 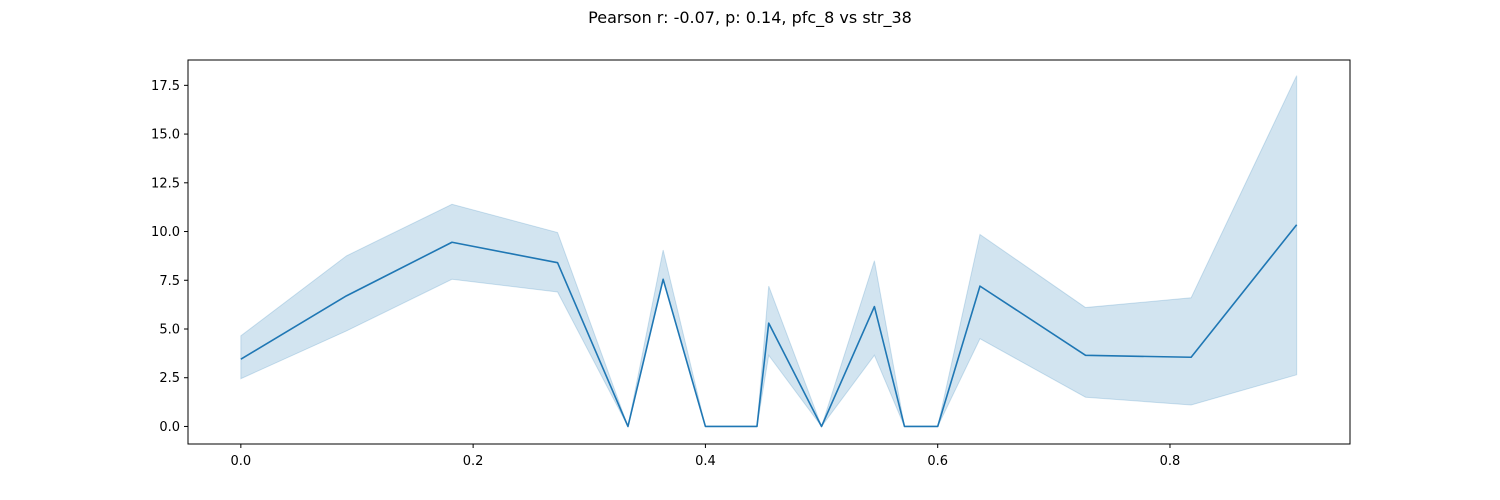 I want to click on y-tick-label: 7.5, so click(x=169, y=281).